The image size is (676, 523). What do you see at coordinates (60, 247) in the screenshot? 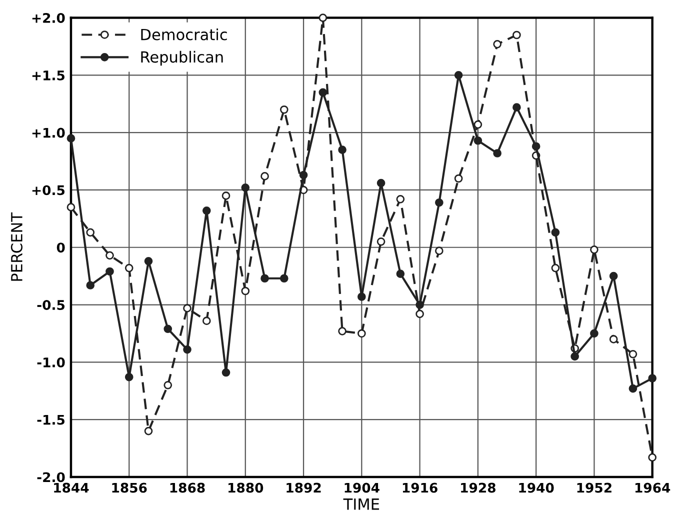
I see `y-tick-label: 0` at bounding box center [60, 247].